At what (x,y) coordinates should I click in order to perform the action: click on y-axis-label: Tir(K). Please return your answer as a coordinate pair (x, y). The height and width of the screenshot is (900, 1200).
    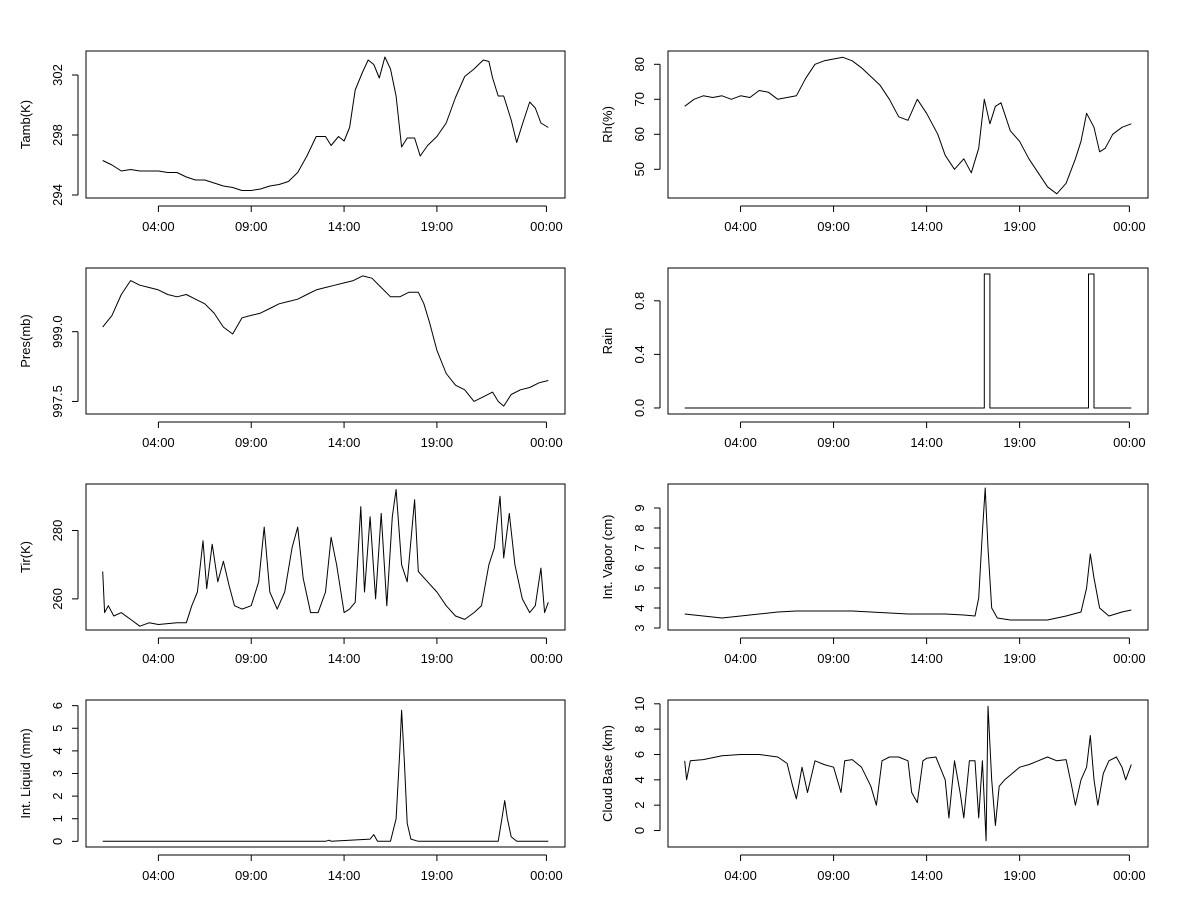
    Looking at the image, I should click on (25, 557).